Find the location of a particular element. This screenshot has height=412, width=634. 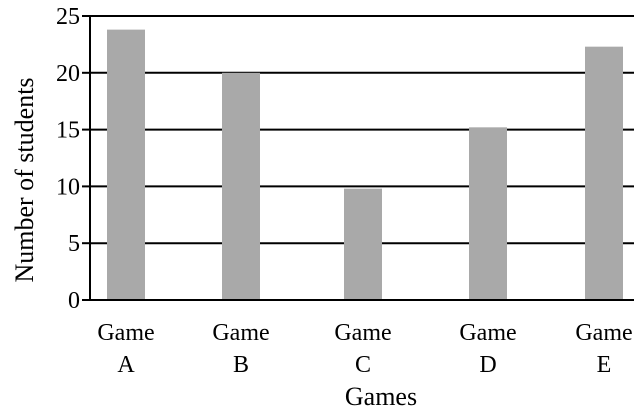

y-tick-label: 15 is located at coordinates (68, 131).